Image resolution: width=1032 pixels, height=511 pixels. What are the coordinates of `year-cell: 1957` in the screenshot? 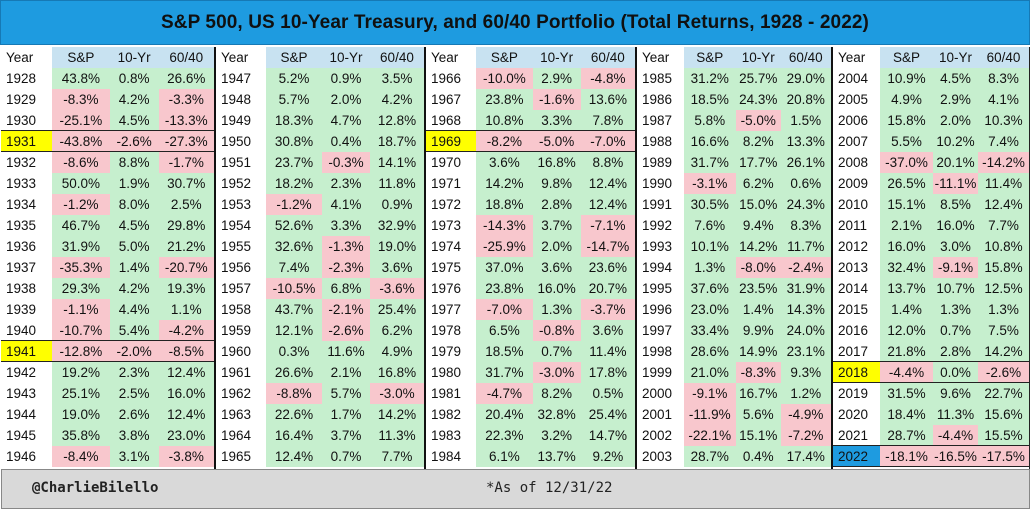 It's located at (241, 288).